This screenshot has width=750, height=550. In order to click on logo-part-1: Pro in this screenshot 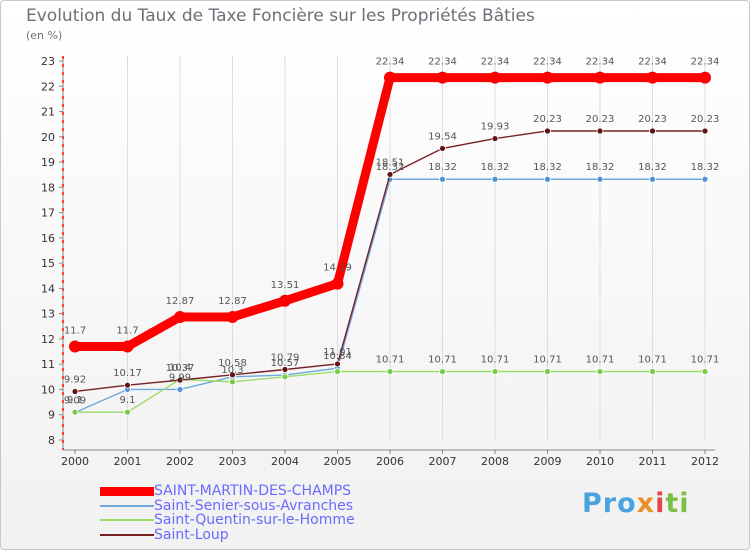, I will do `click(609, 503)`.